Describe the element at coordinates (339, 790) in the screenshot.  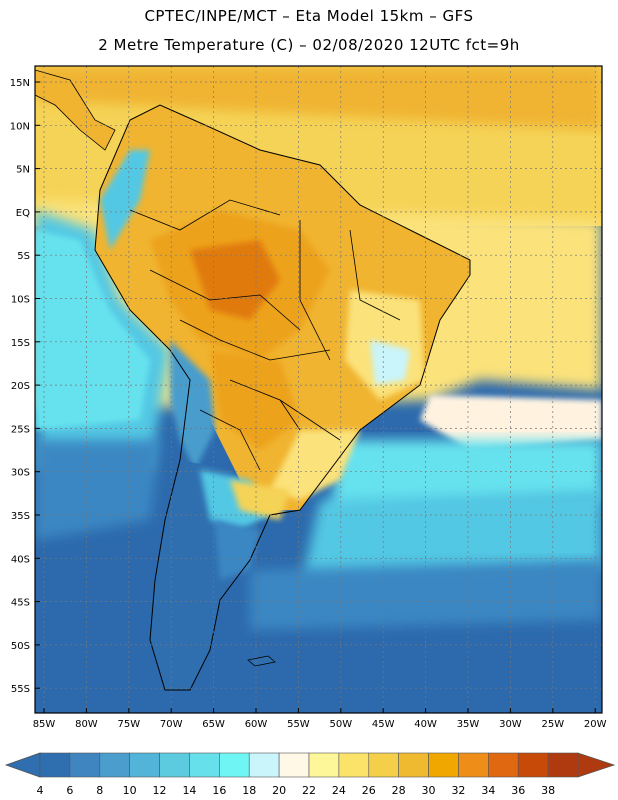
I see `colorbar-label: 24` at that location.